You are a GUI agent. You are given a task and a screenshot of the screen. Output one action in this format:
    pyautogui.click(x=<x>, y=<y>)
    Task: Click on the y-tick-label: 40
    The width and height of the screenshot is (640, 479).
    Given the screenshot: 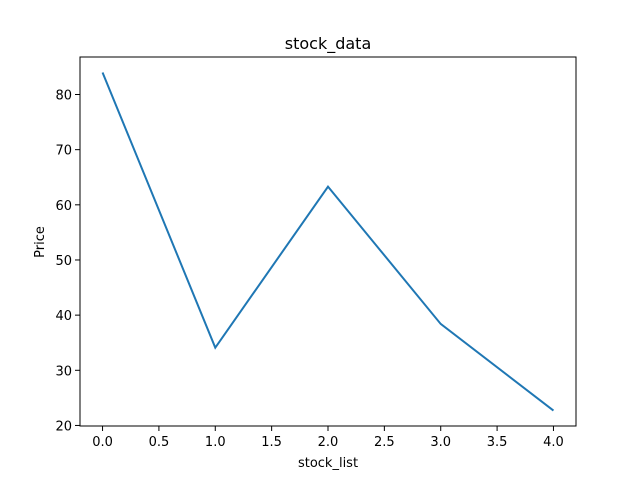 What is the action you would take?
    pyautogui.click(x=63, y=316)
    